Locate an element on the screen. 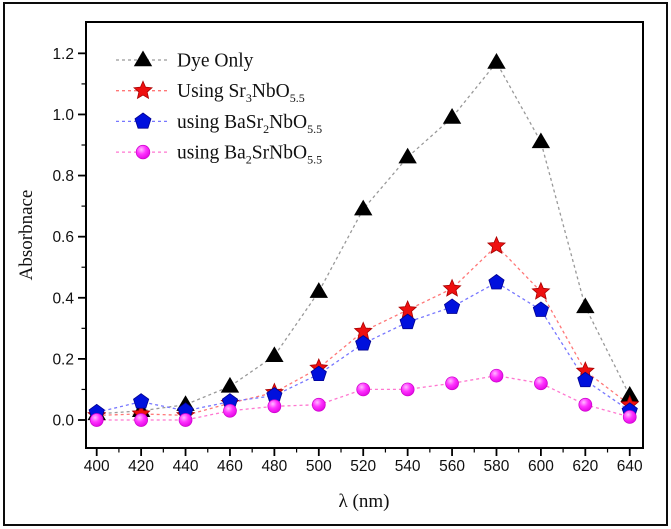 The image size is (671, 529). x-tick-label: 480 is located at coordinates (274, 466).